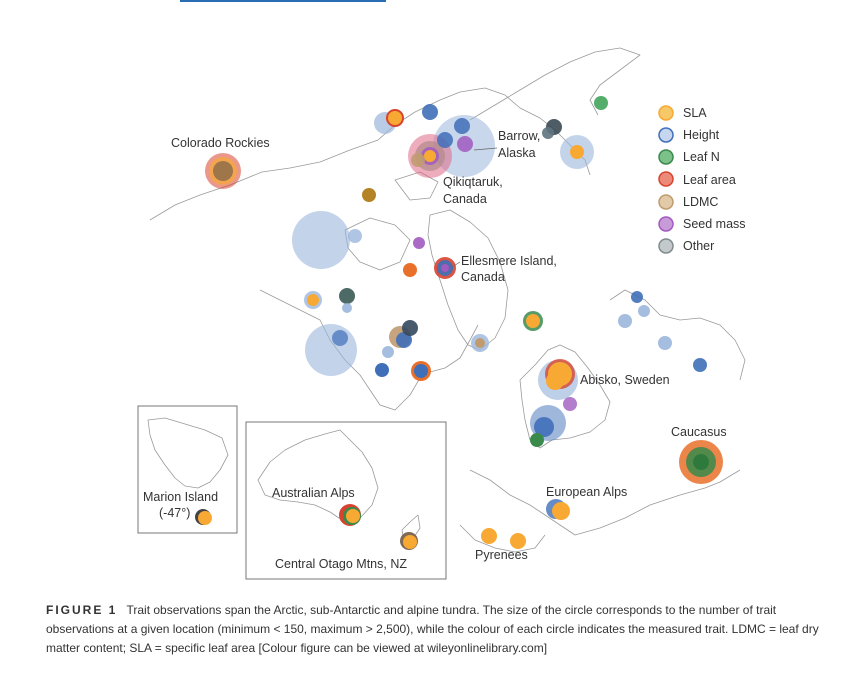 Image resolution: width=857 pixels, height=674 pixels. What do you see at coordinates (666, 135) in the screenshot?
I see `legend-swatch-height` at bounding box center [666, 135].